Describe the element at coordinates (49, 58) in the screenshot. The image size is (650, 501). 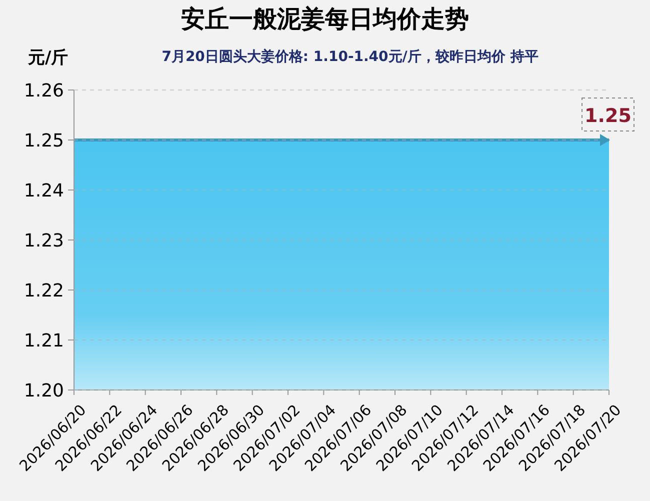
I see `y-axis-title: 元/斤` at that location.